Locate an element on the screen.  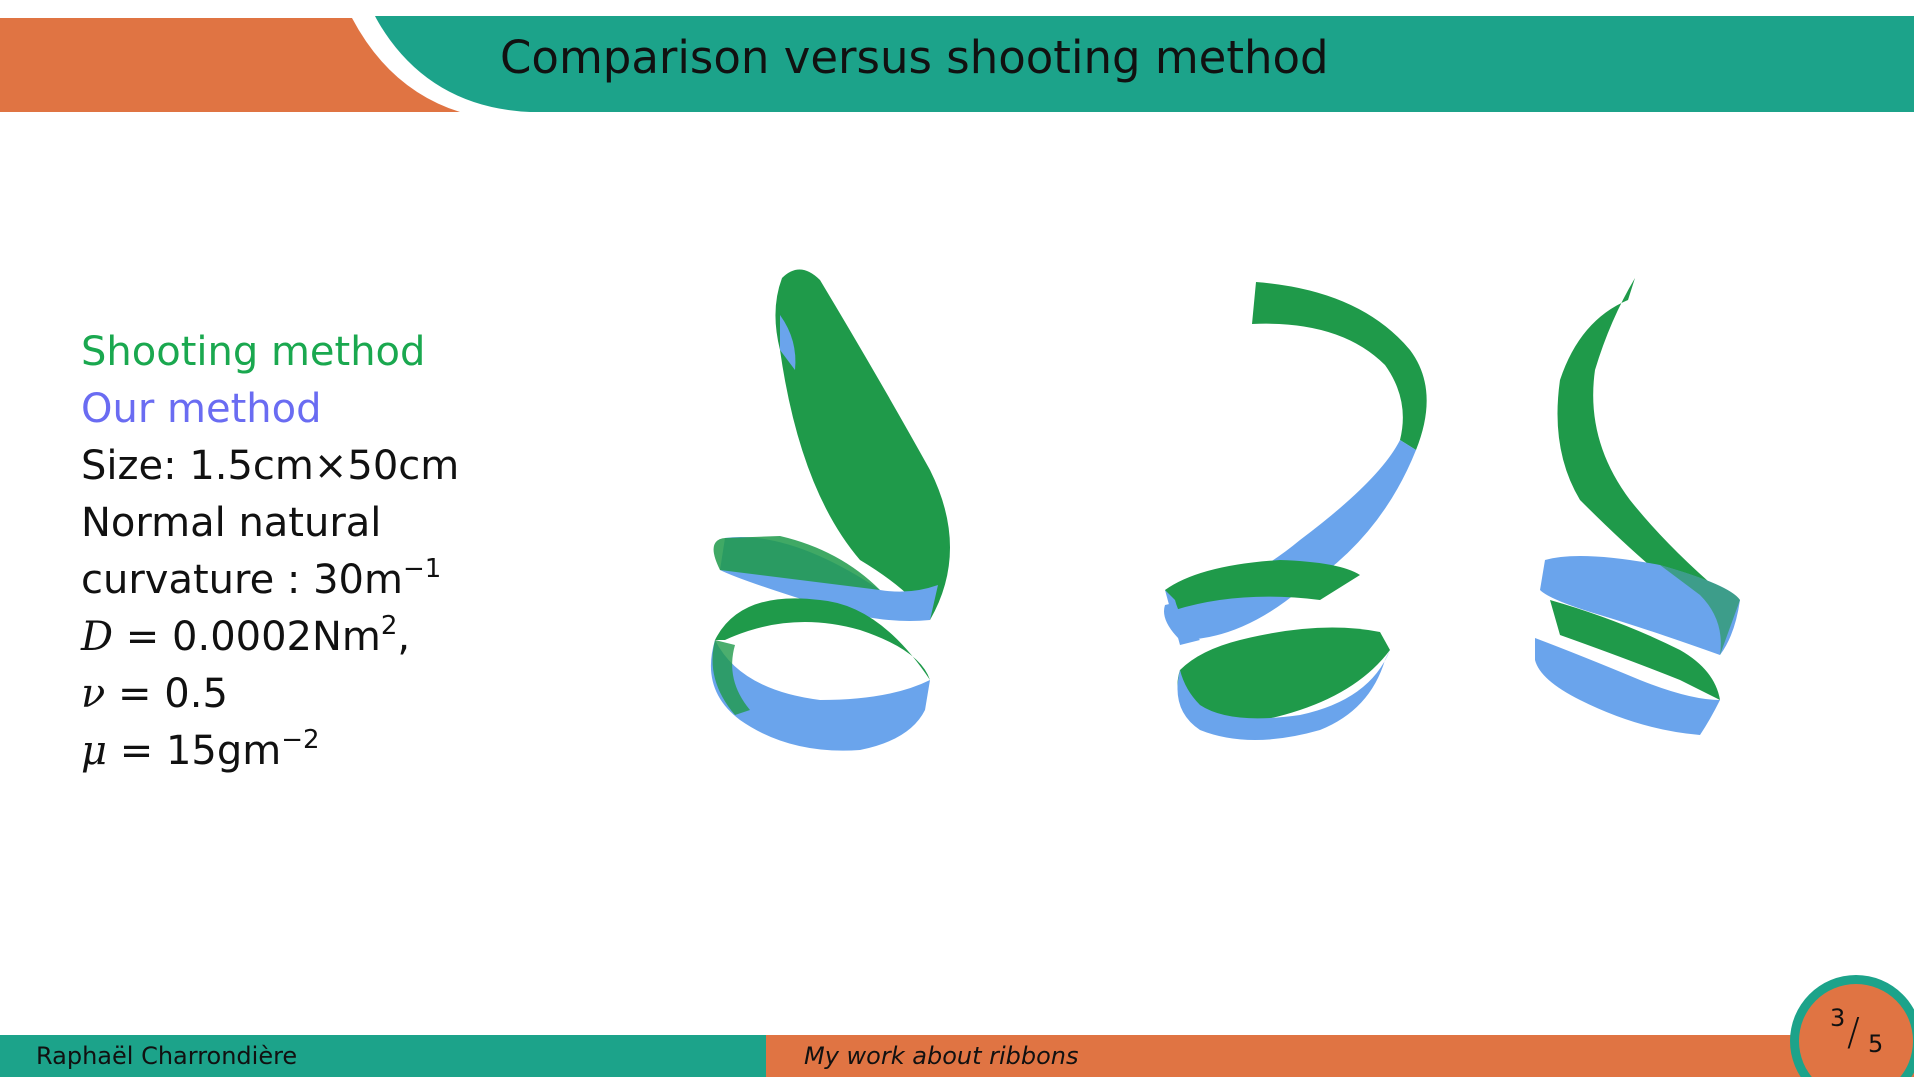
curvature-line-2: curvature : 30m−1 is located at coordinates (270, 580).